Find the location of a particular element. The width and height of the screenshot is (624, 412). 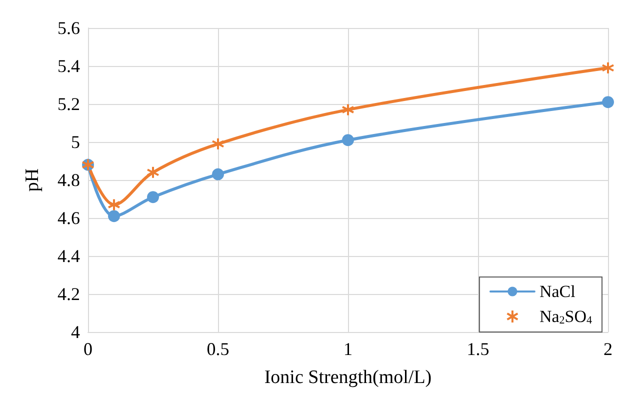

y-tick-label: 4.6 is located at coordinates (69, 218).